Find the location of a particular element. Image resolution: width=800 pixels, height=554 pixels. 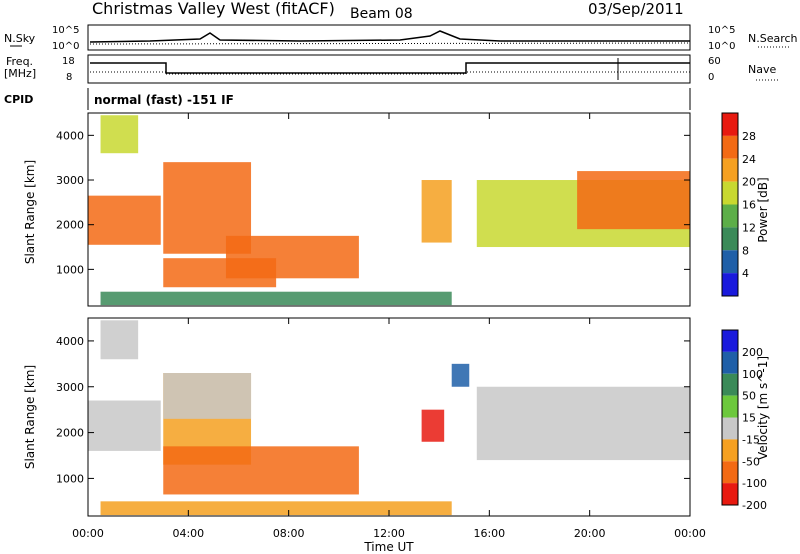

nsky-tick-low: 10^0 is located at coordinates (65, 46).